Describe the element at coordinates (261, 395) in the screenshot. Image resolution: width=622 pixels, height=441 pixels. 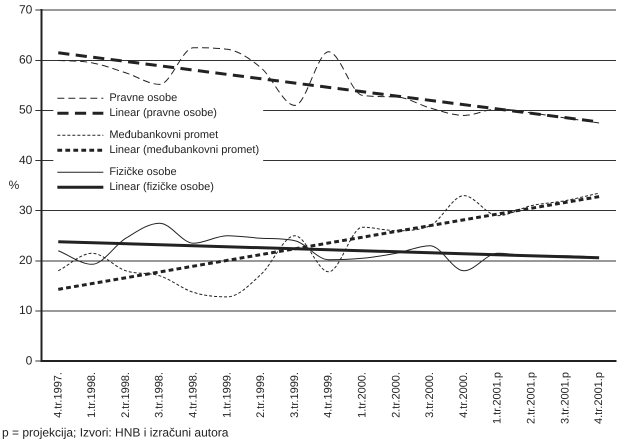
I see `x-tick-label: 2.tr.1999.` at that location.